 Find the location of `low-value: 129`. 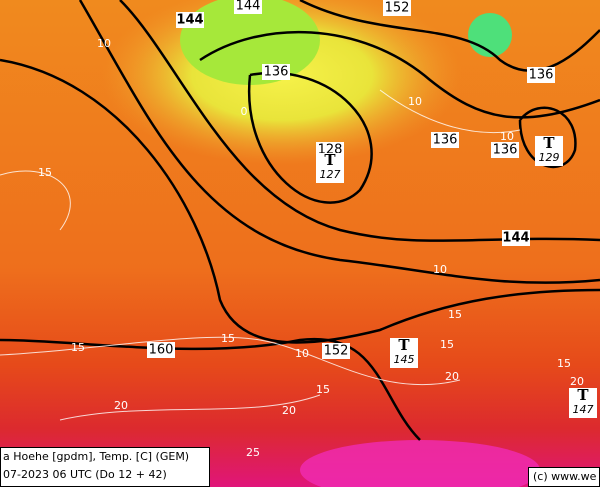

low-value: 129 is located at coordinates (549, 157).